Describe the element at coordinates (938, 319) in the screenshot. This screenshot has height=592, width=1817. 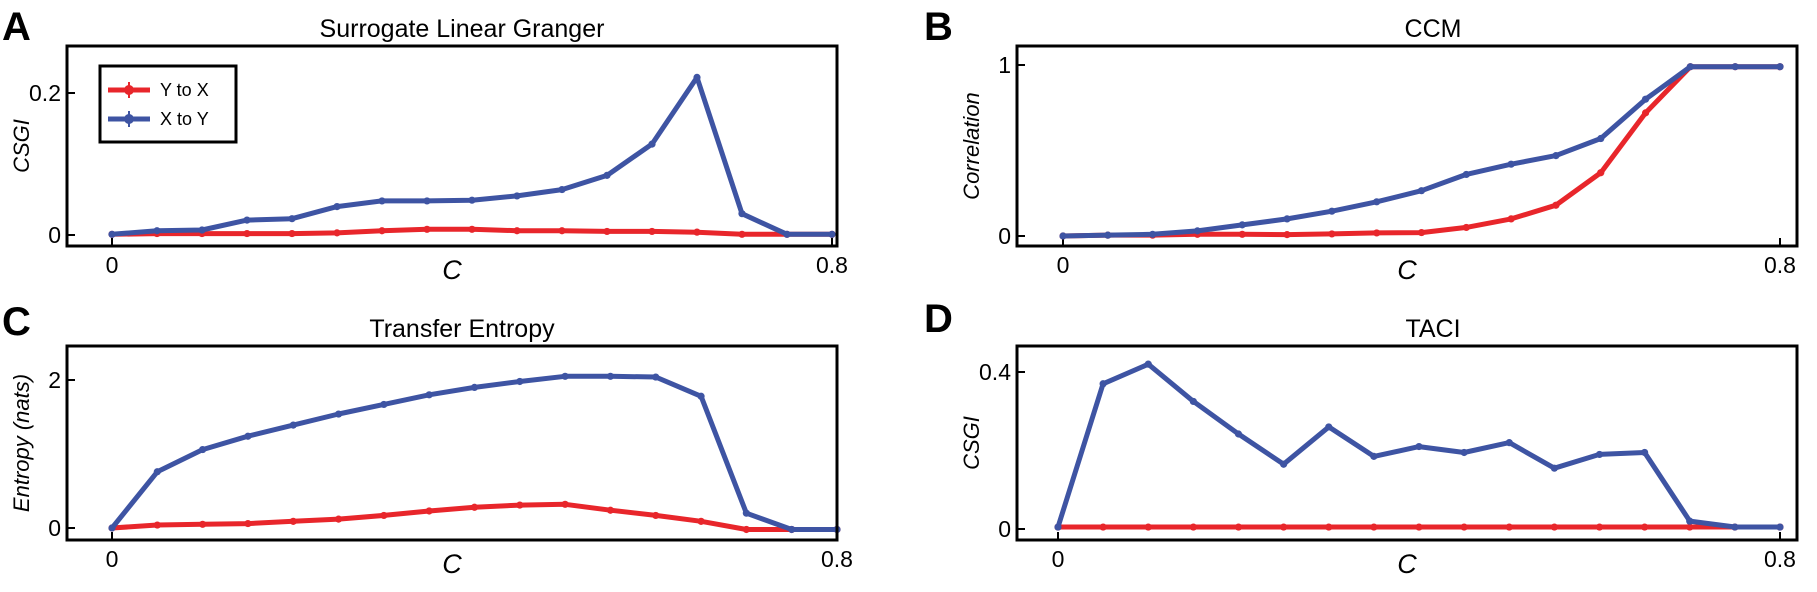
I see `panel-letter: D` at that location.